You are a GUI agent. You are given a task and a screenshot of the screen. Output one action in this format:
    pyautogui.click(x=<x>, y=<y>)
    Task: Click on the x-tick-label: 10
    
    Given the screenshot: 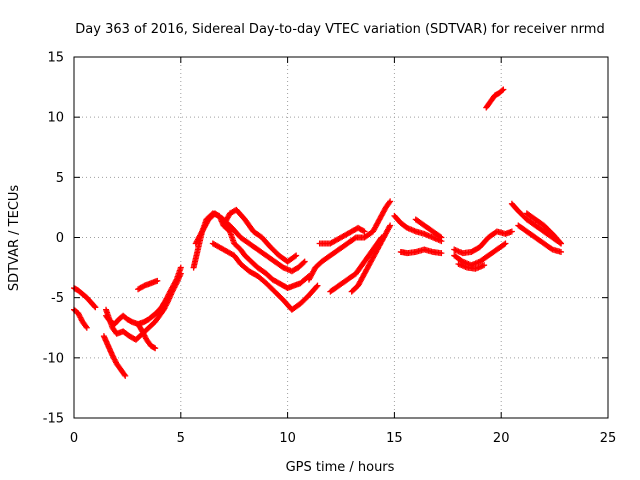 What is the action you would take?
    pyautogui.click(x=287, y=438)
    